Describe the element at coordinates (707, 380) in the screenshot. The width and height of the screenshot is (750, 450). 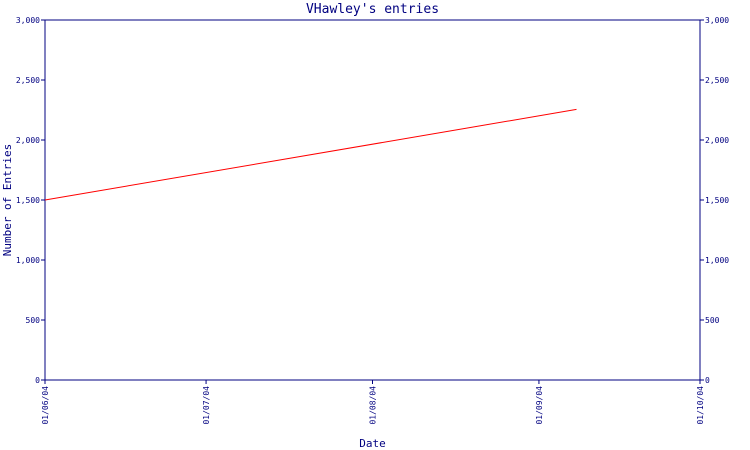
I see `y-tick-label-right: 0` at that location.